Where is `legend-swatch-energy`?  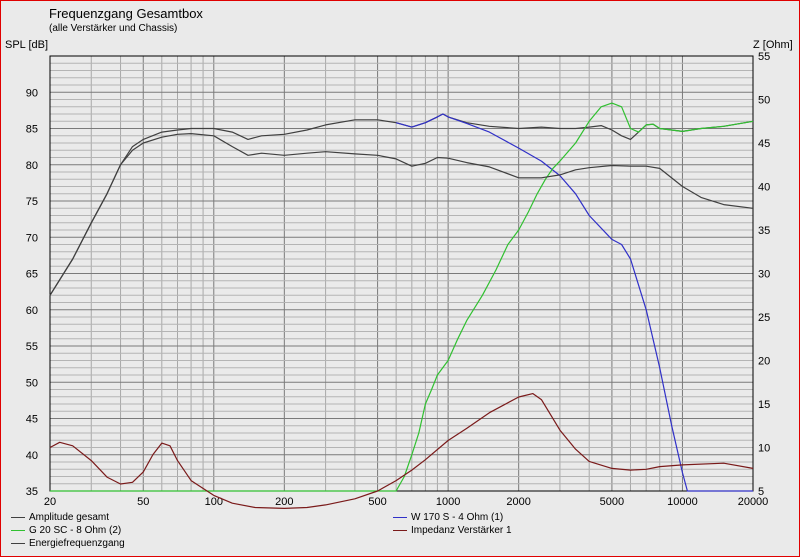 legend-swatch-energy is located at coordinates (18, 543).